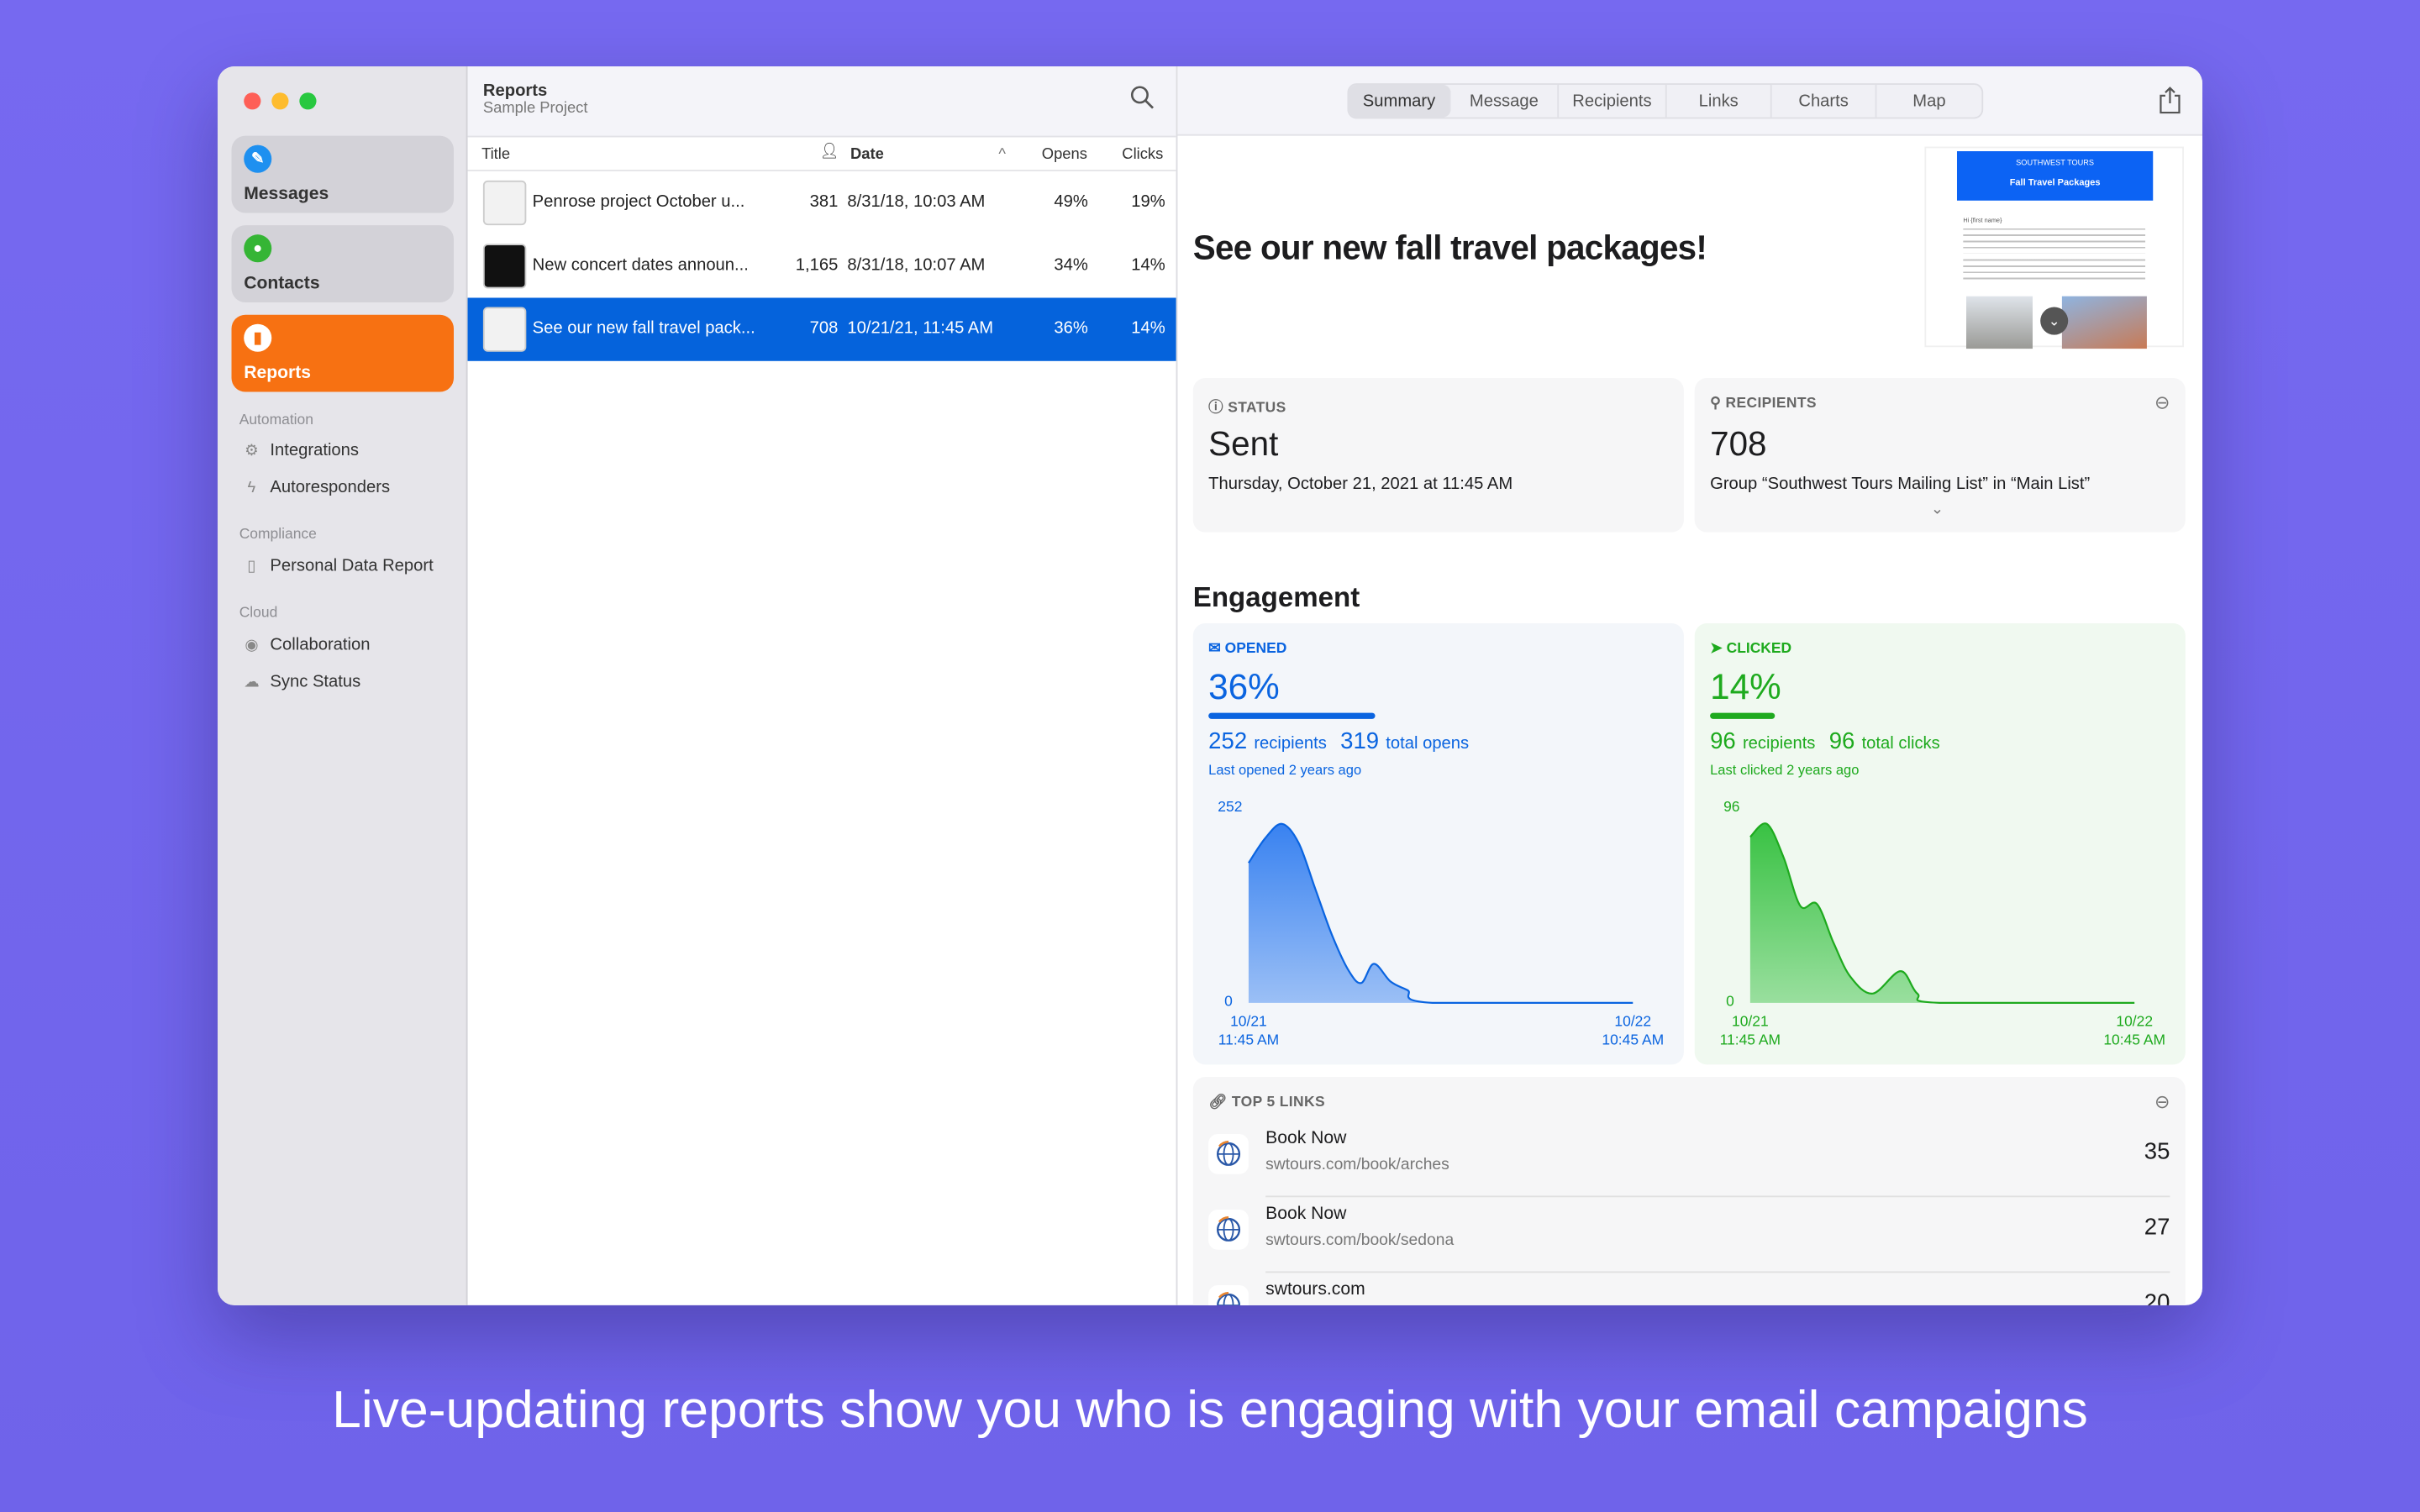 This screenshot has width=2420, height=1512. What do you see at coordinates (321, 644) in the screenshot?
I see `sidebar-item-label: Collaboration` at bounding box center [321, 644].